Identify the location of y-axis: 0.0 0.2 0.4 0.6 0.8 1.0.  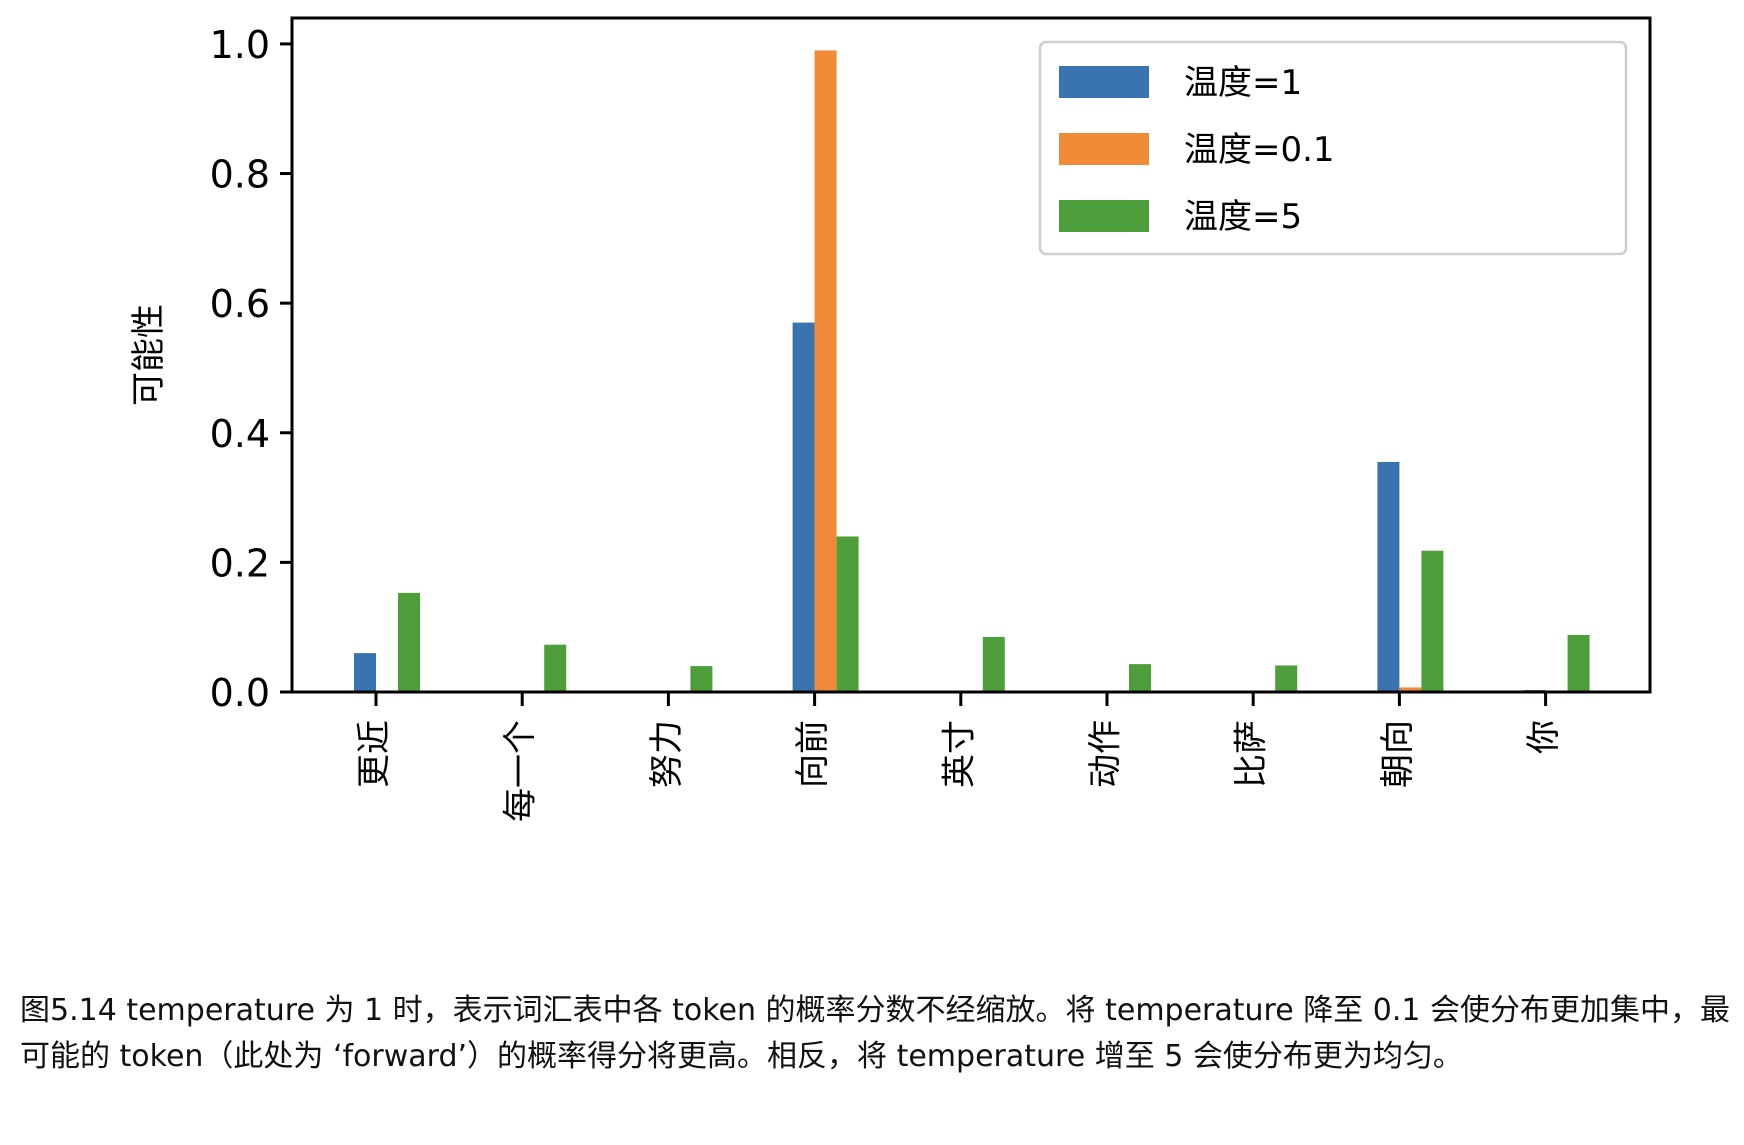
(251, 369).